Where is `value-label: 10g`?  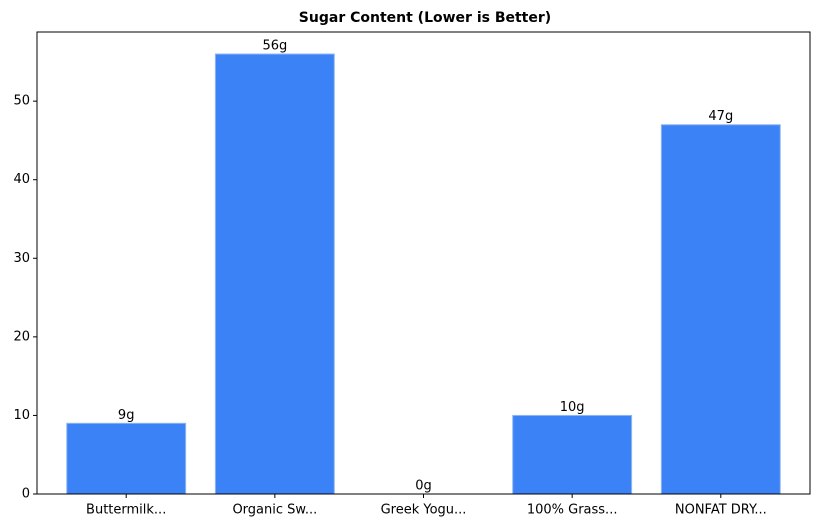
value-label: 10g is located at coordinates (572, 407).